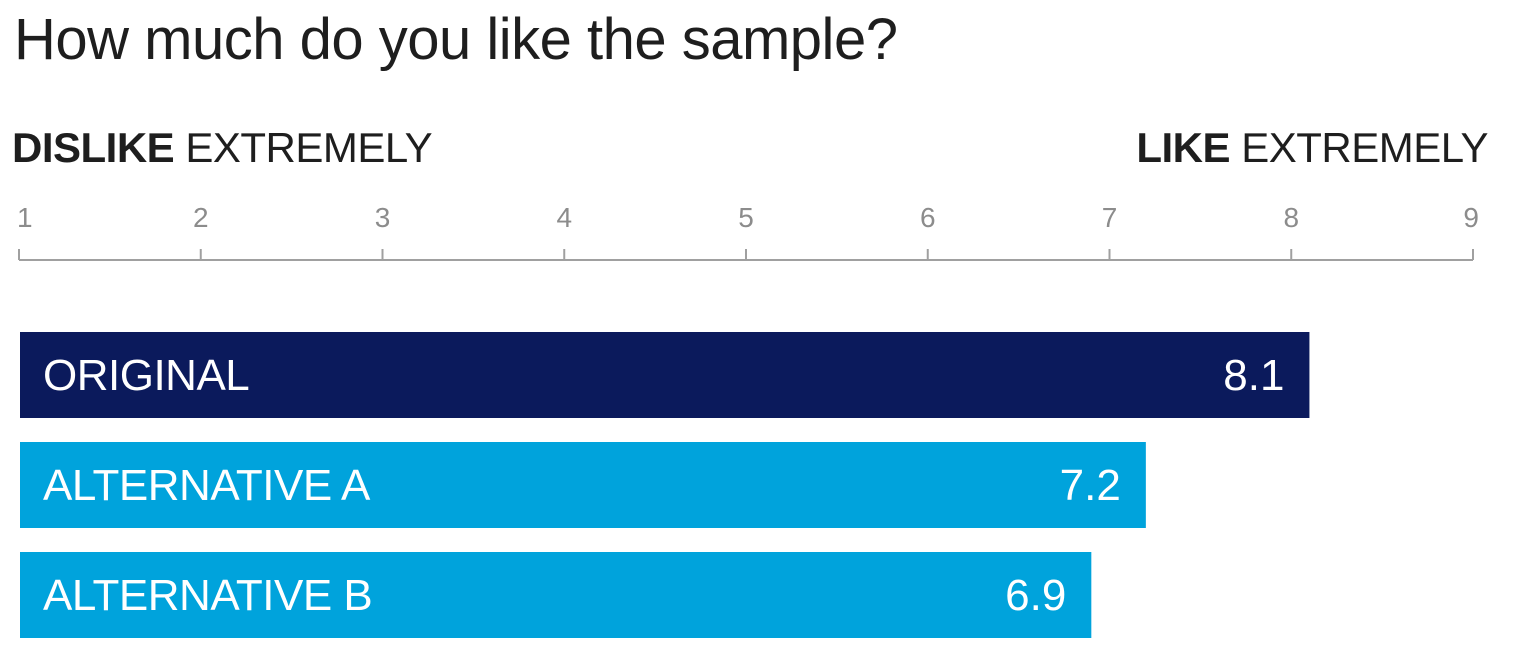  Describe the element at coordinates (564, 217) in the screenshot. I see `x-tick-label: 4` at that location.